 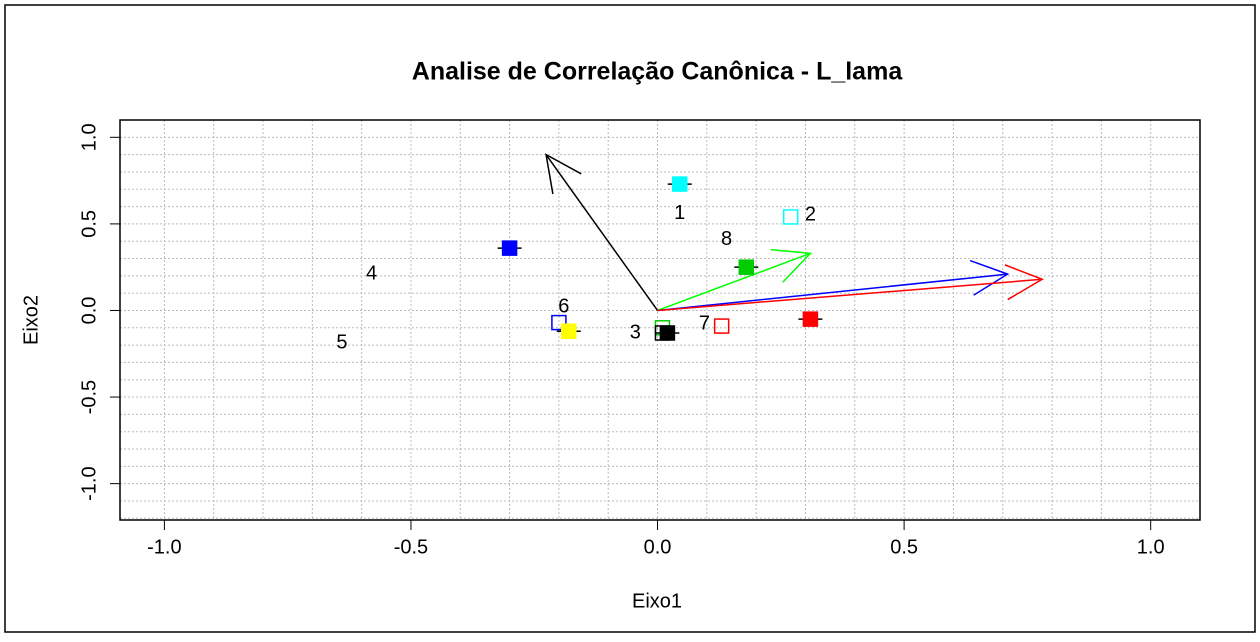 I want to click on x-tick-label: -0.5, so click(x=411, y=547).